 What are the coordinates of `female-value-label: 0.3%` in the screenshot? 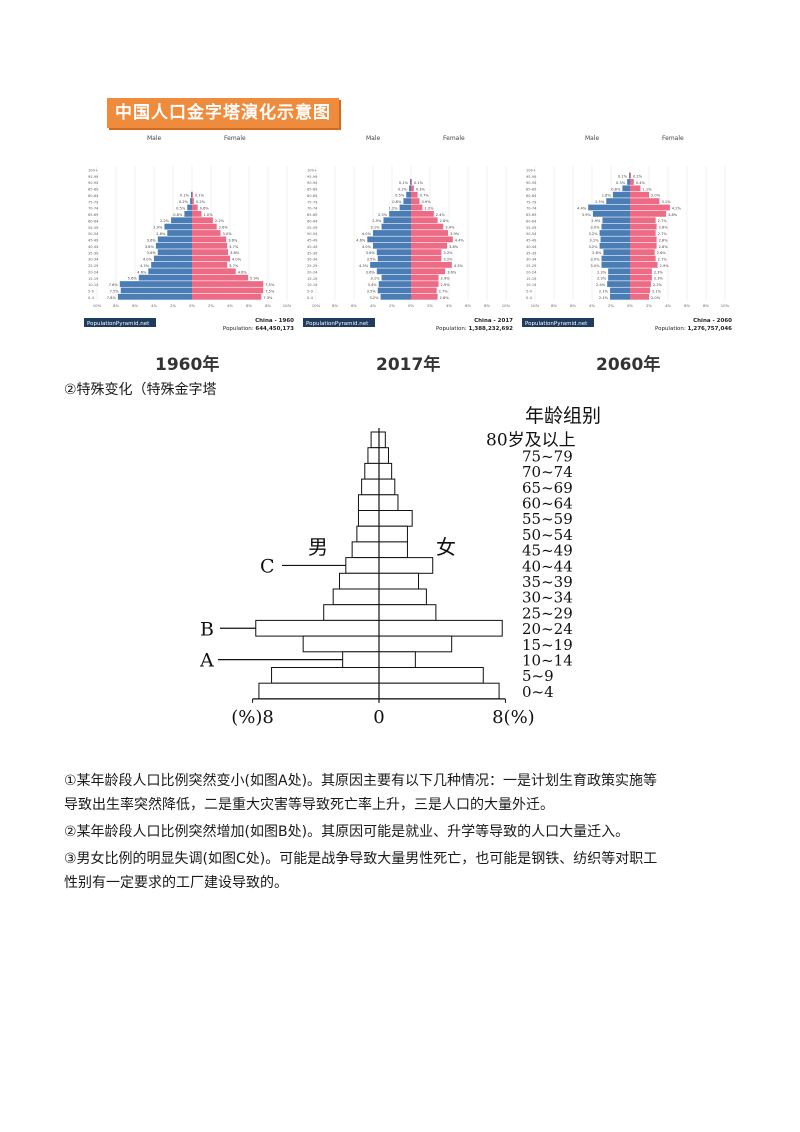 It's located at (421, 189).